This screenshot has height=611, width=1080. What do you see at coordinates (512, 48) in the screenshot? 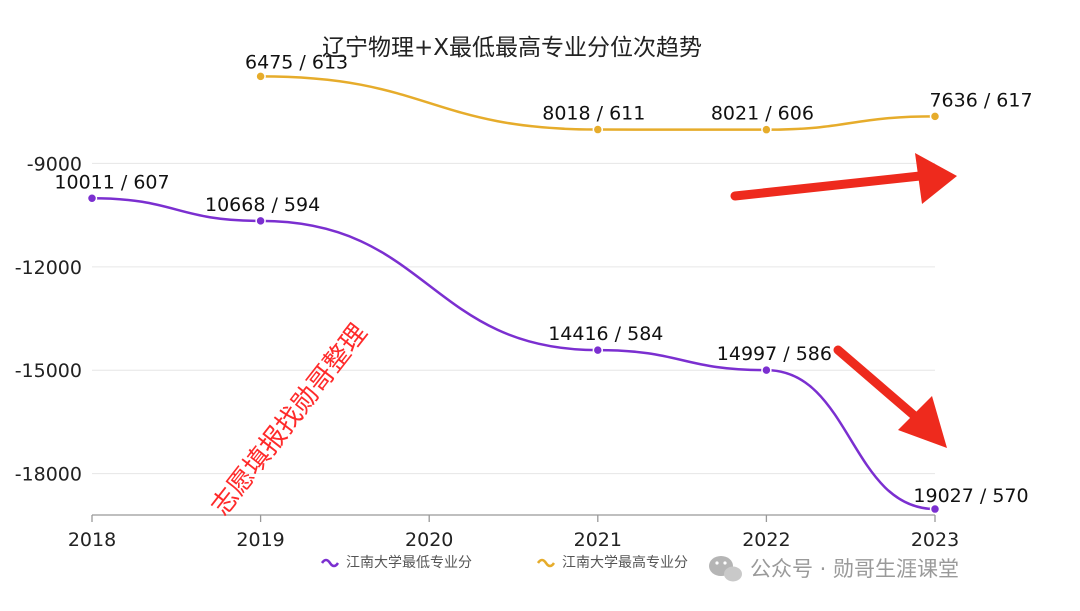
I see `chart-title: 辽宁物理+X最低最高专业分位次趋势` at bounding box center [512, 48].